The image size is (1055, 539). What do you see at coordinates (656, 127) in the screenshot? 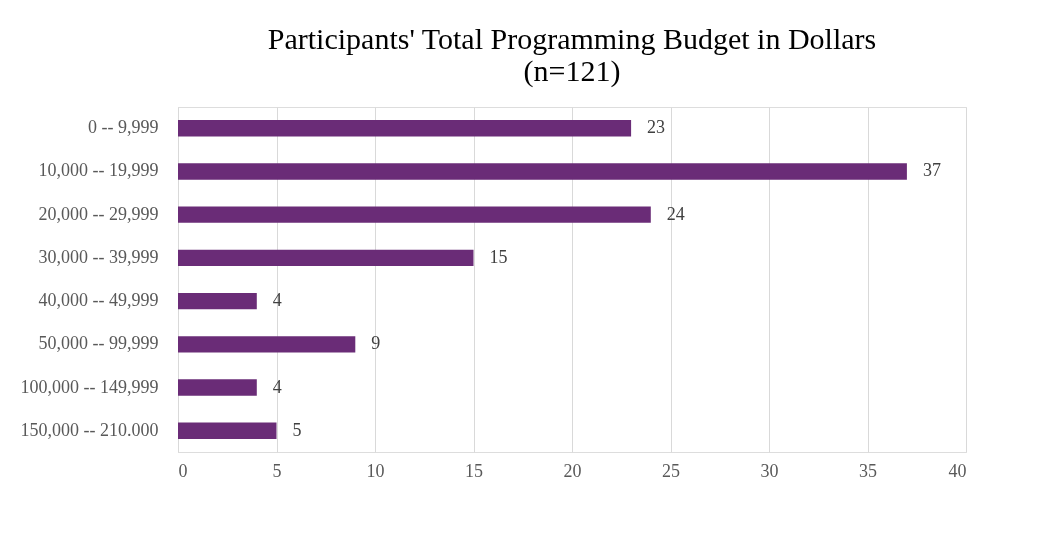
I see `data-label: 23` at bounding box center [656, 127].